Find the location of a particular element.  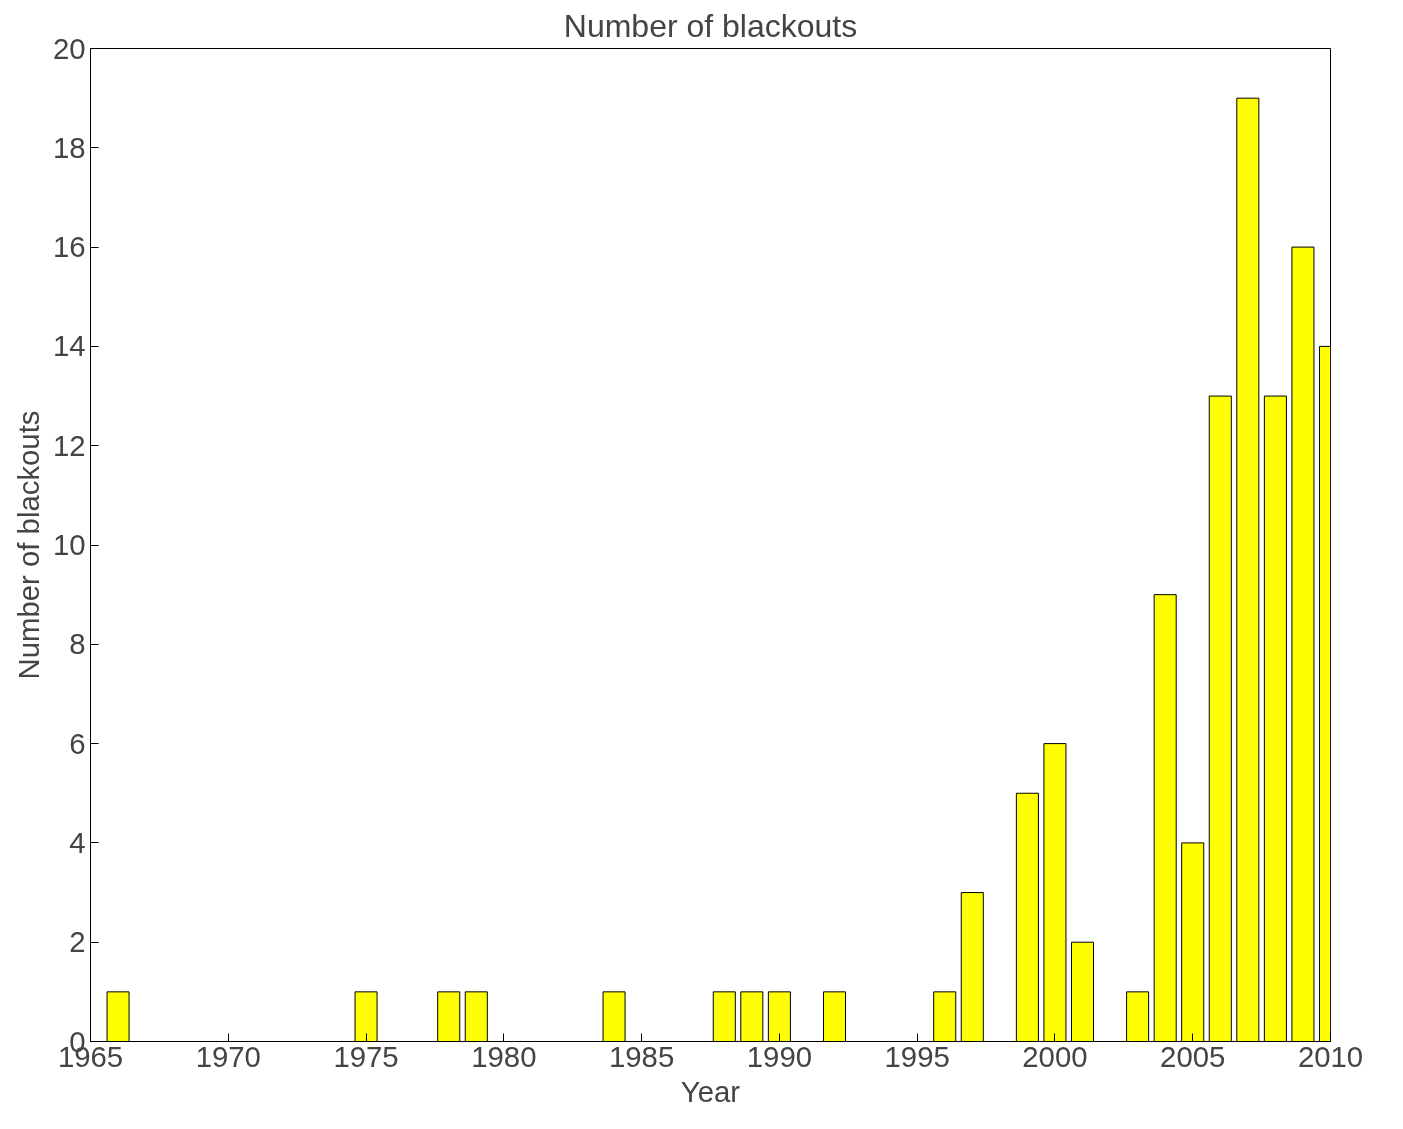

y-tick-label: 14 is located at coordinates (69, 346).